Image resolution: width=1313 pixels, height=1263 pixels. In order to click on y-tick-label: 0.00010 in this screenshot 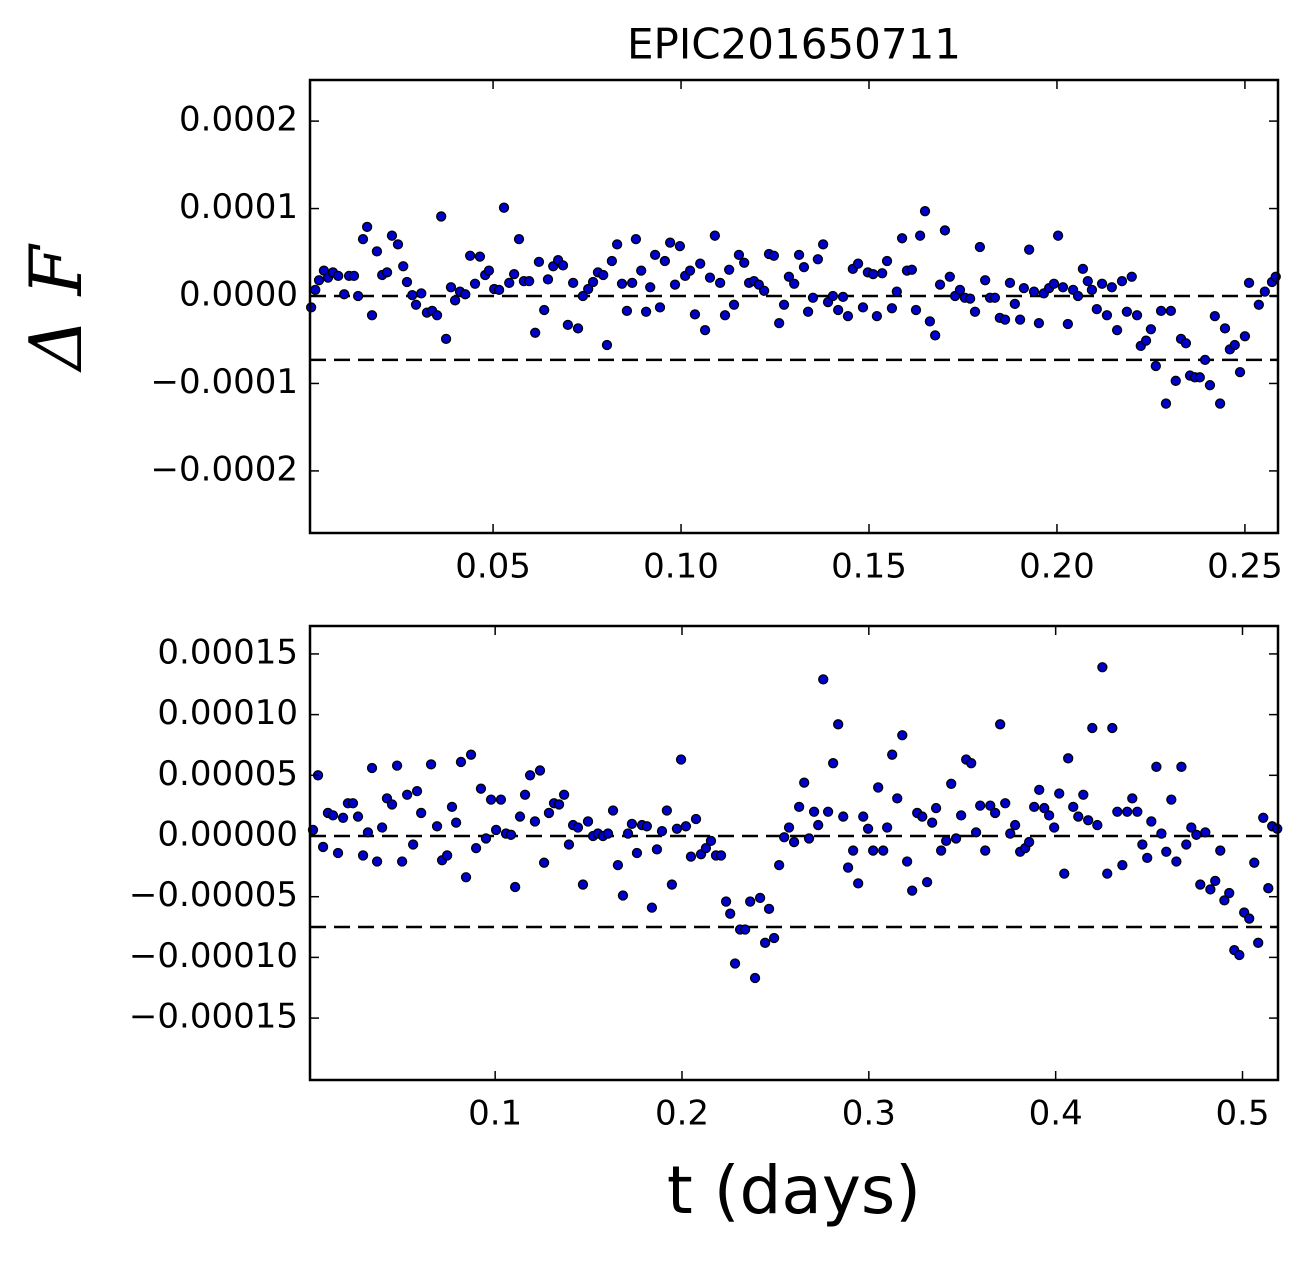, I will do `click(227, 713)`.